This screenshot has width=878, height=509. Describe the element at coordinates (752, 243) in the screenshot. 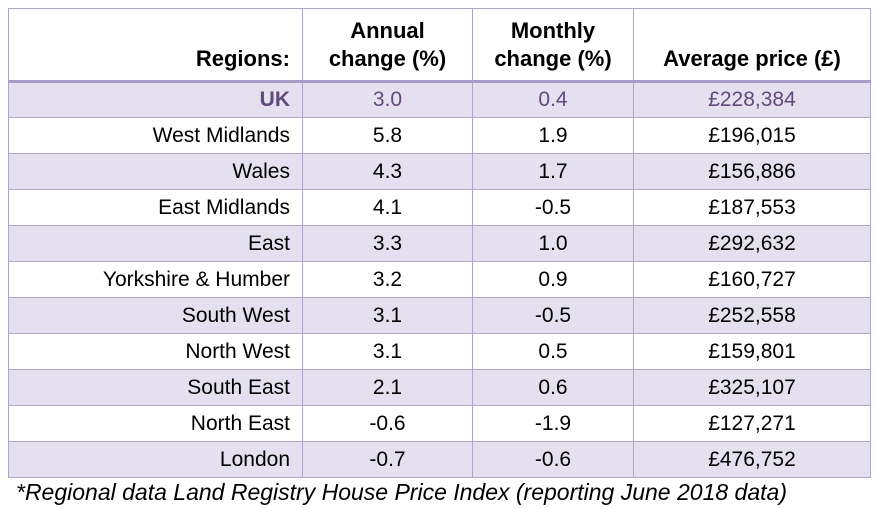

I see `average-price-cell: £292,632` at that location.